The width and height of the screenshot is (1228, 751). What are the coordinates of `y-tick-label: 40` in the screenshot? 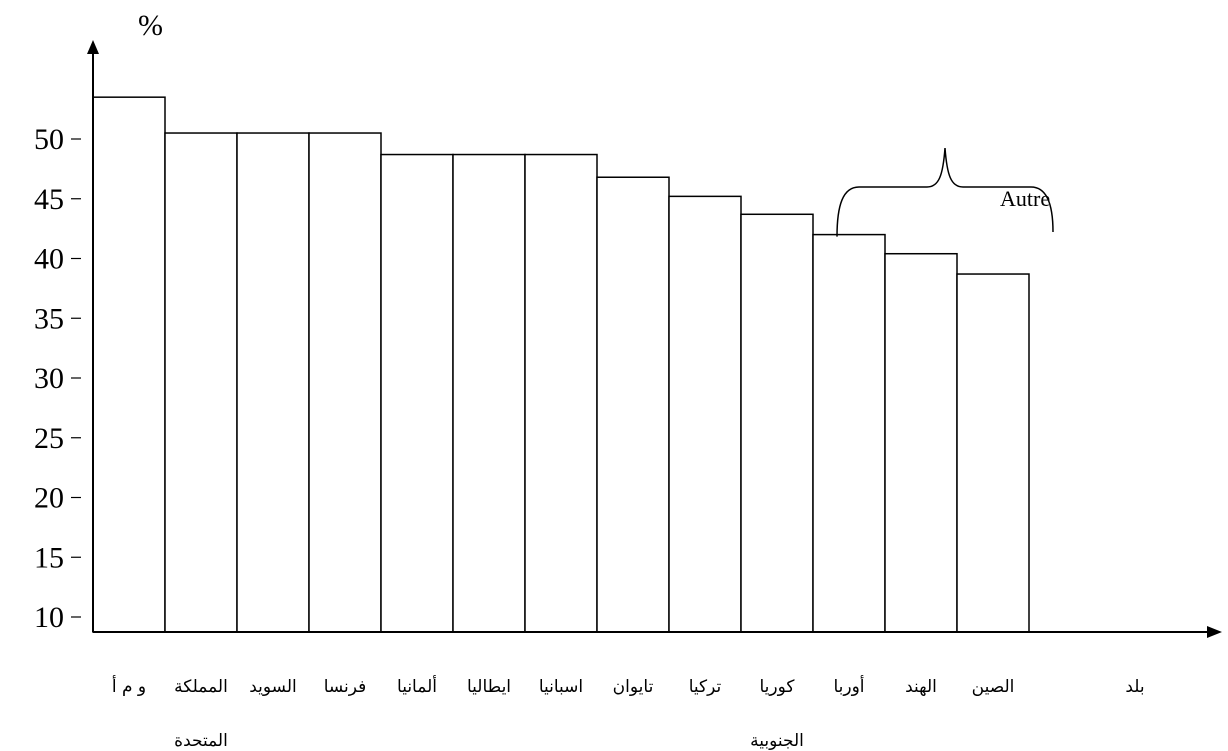 It's located at (49, 259).